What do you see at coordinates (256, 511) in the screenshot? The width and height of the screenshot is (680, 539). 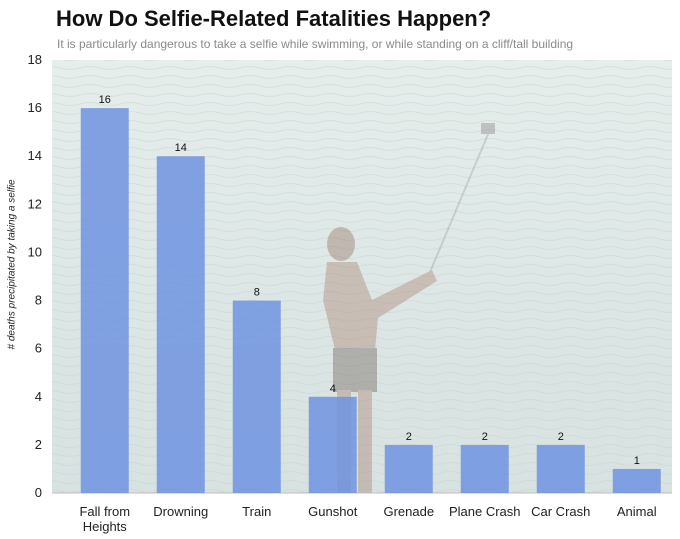 I see `x-tick-label: Train` at bounding box center [256, 511].